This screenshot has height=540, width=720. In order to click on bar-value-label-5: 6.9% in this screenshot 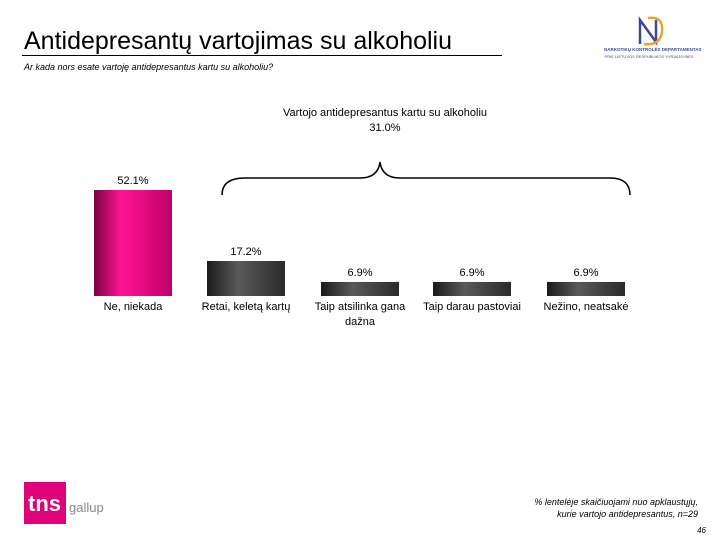, I will do `click(585, 273)`.